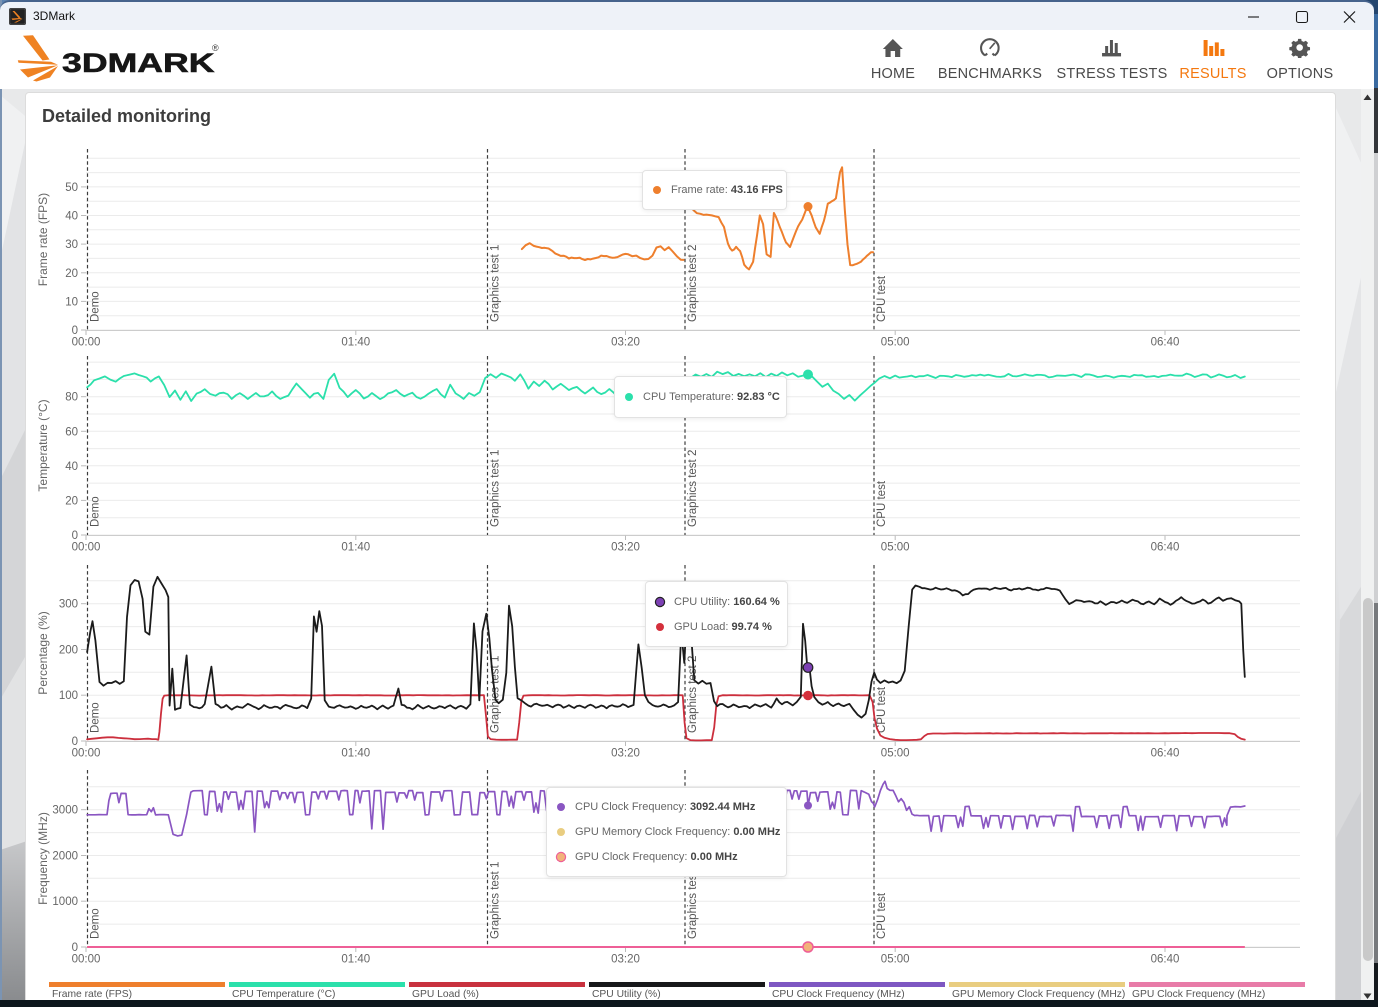 Image resolution: width=1378 pixels, height=1007 pixels. What do you see at coordinates (68, 696) in the screenshot?
I see `svg-text: 100` at bounding box center [68, 696].